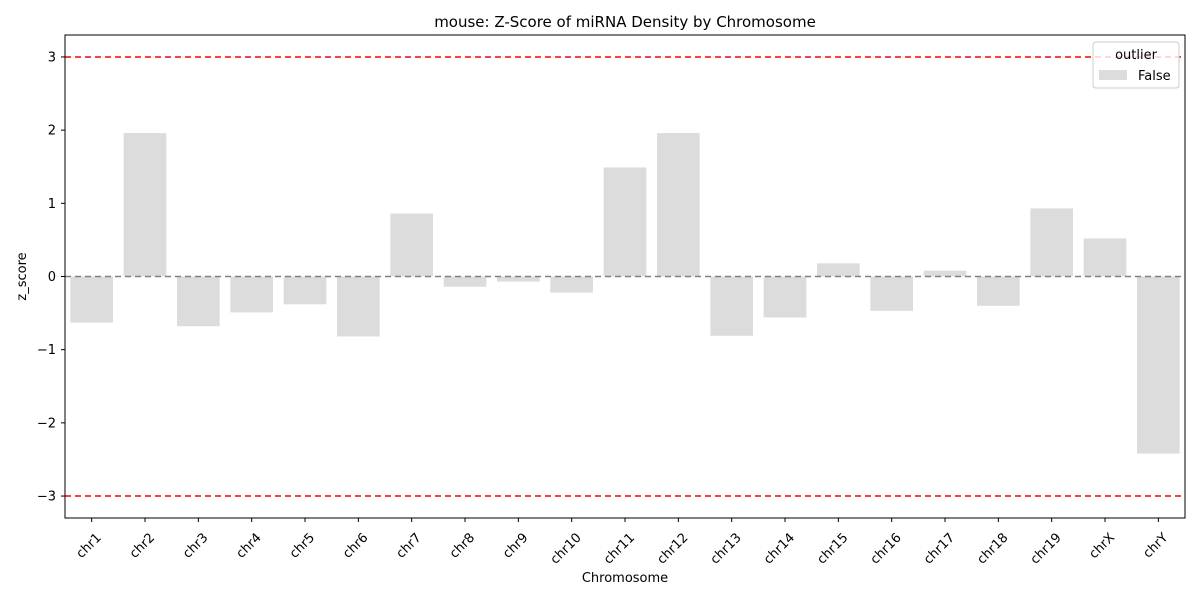 The image size is (1200, 600). I want to click on x-tick-label: chr10, so click(566, 548).